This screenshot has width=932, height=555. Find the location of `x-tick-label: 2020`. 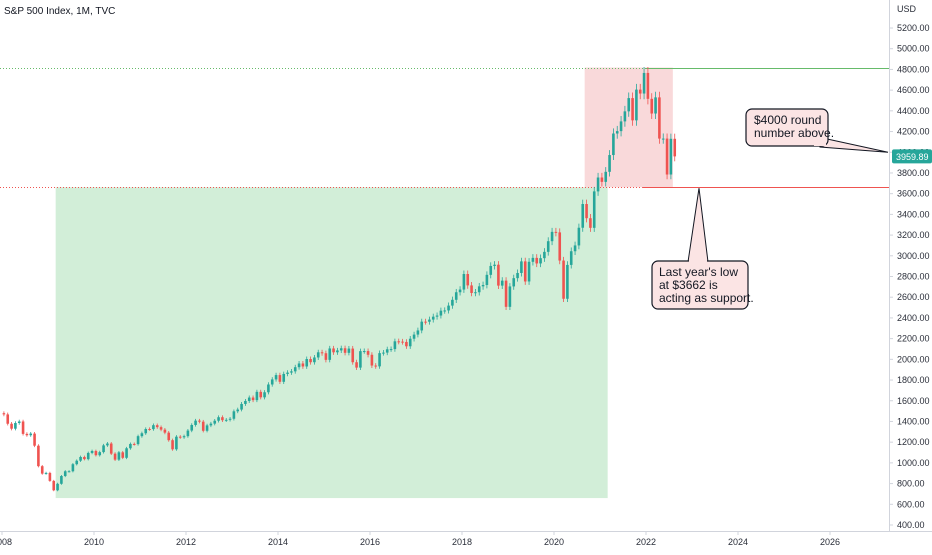

x-tick-label: 2020 is located at coordinates (554, 542).